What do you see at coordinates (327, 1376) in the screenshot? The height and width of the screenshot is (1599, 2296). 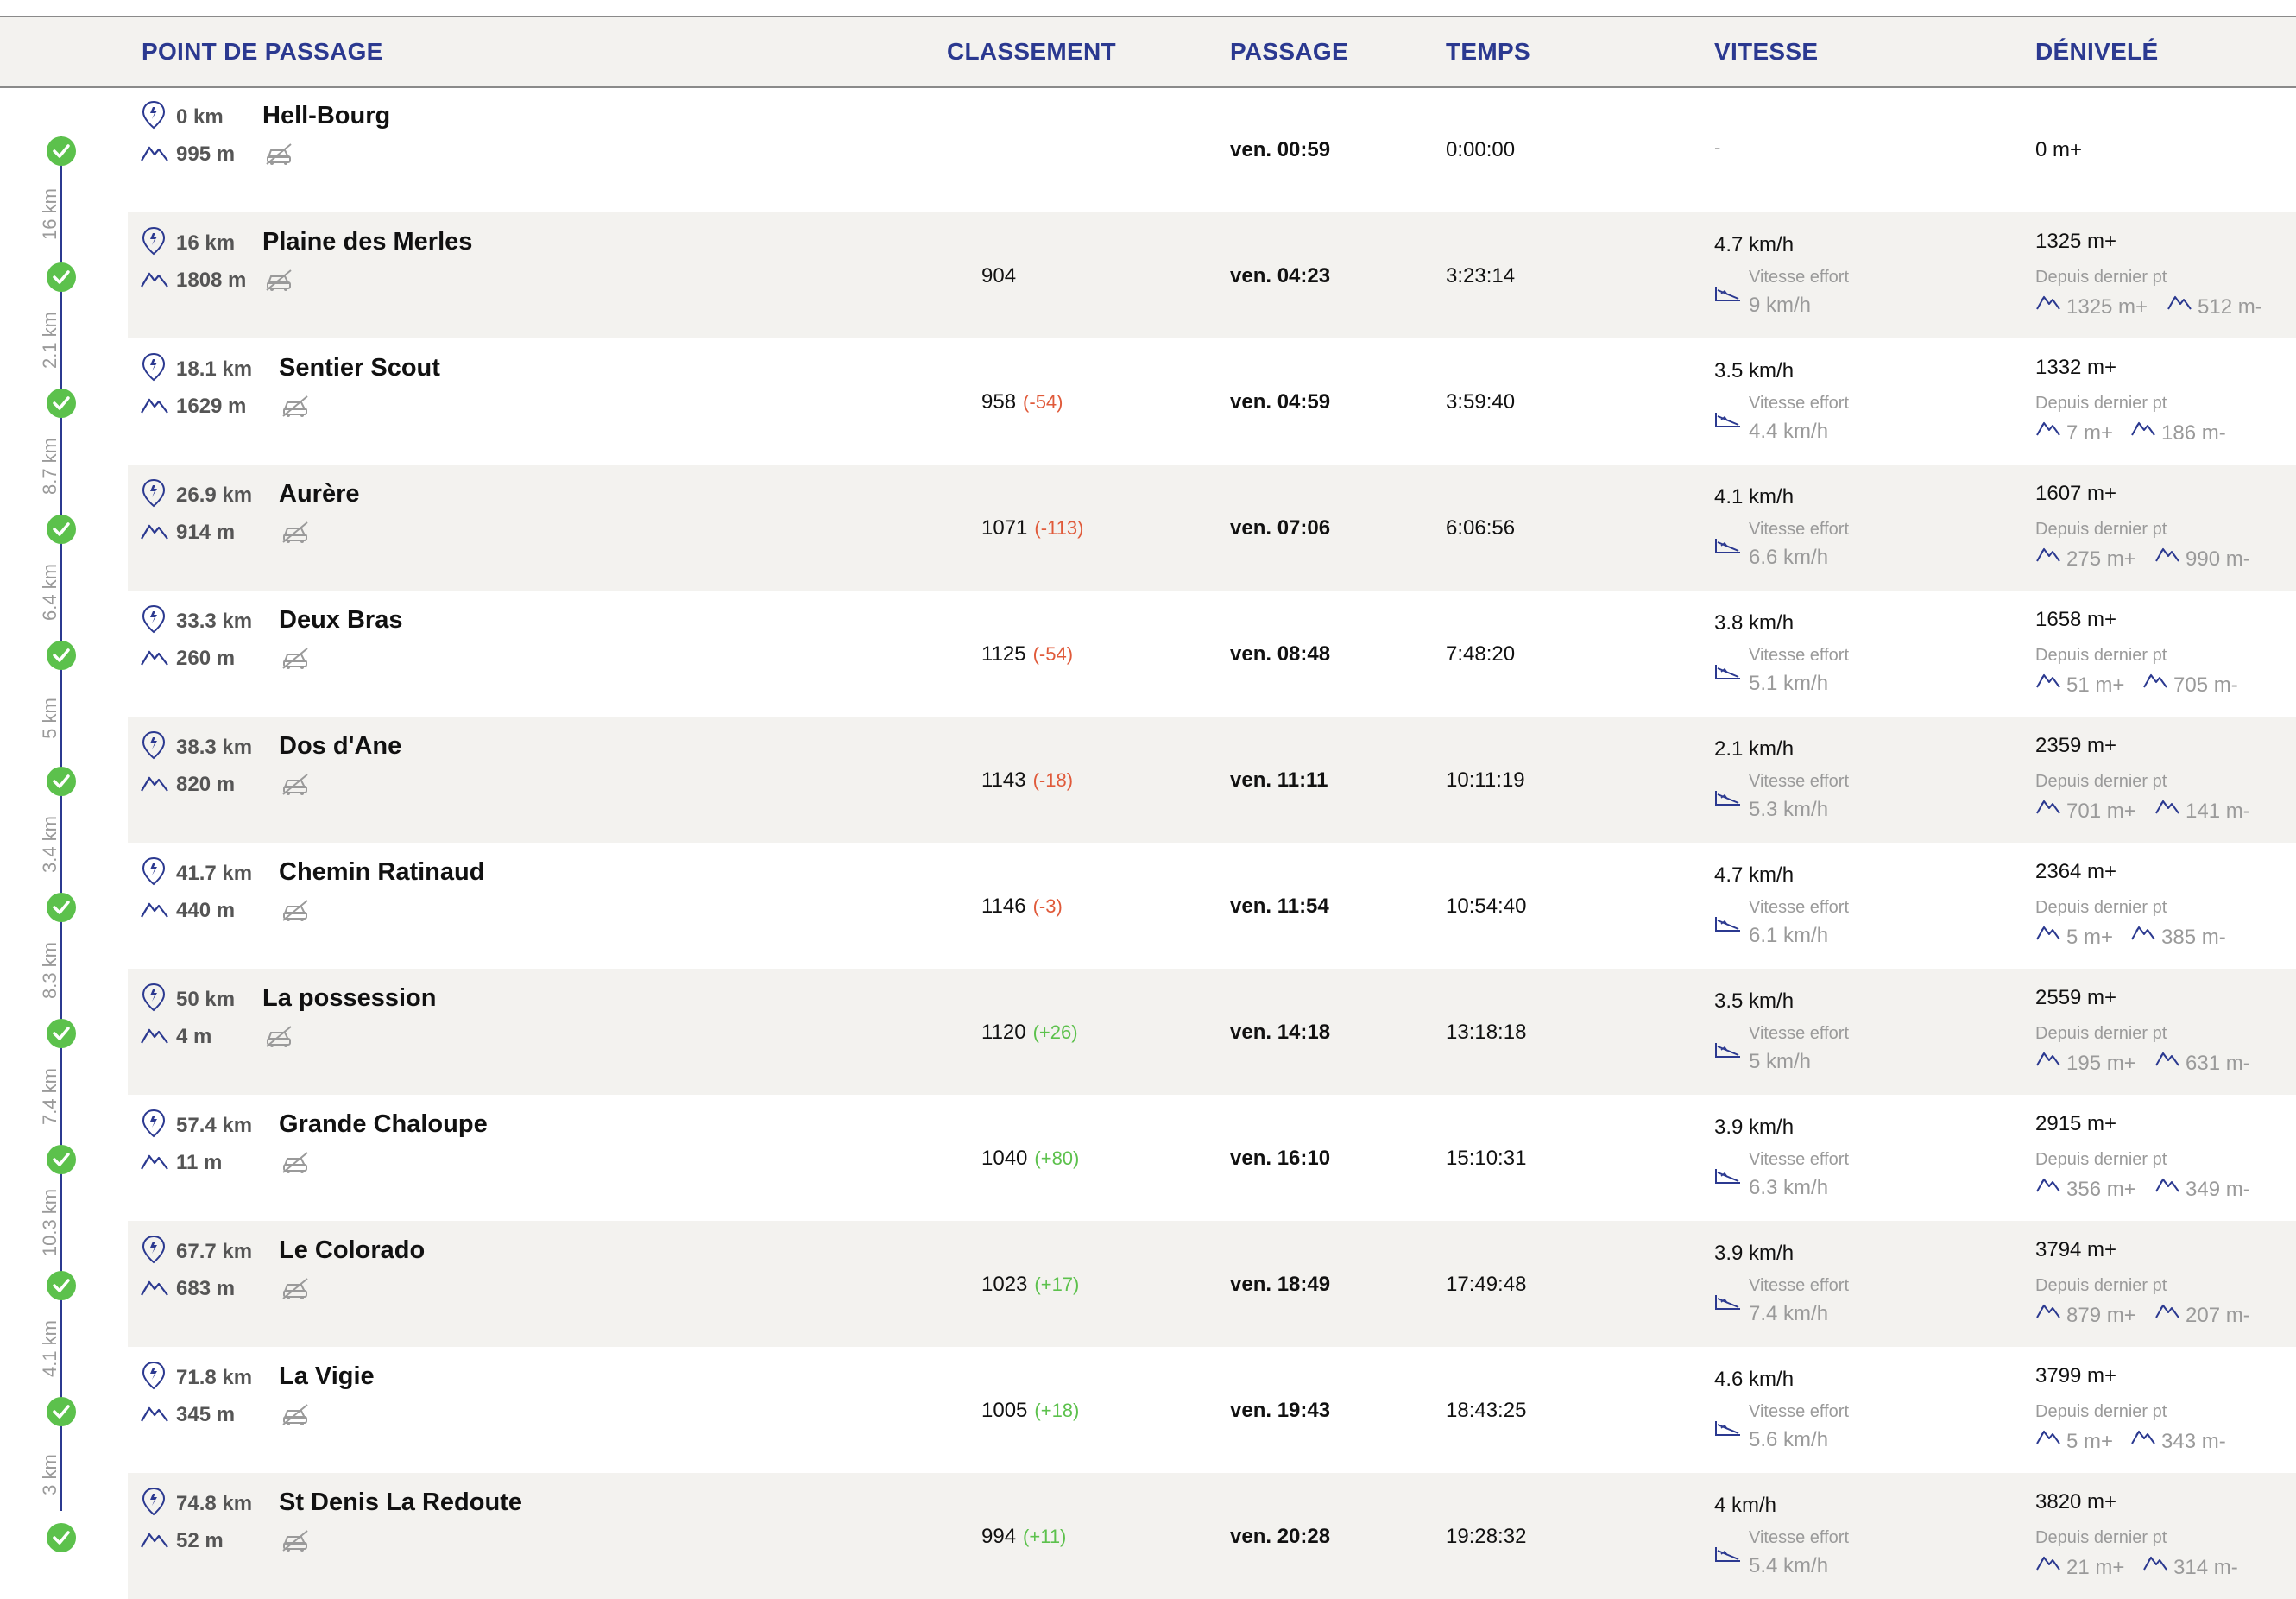 I see `checkpoint-name: La Vigie` at bounding box center [327, 1376].